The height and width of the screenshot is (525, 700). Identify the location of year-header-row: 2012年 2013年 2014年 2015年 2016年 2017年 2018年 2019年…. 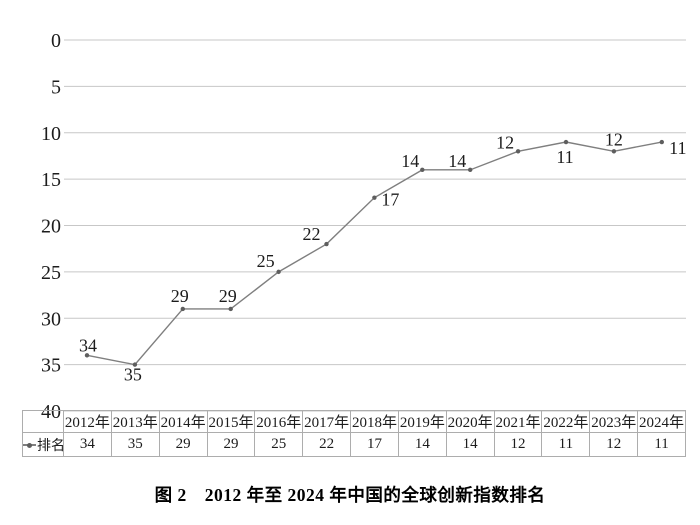
(354, 421).